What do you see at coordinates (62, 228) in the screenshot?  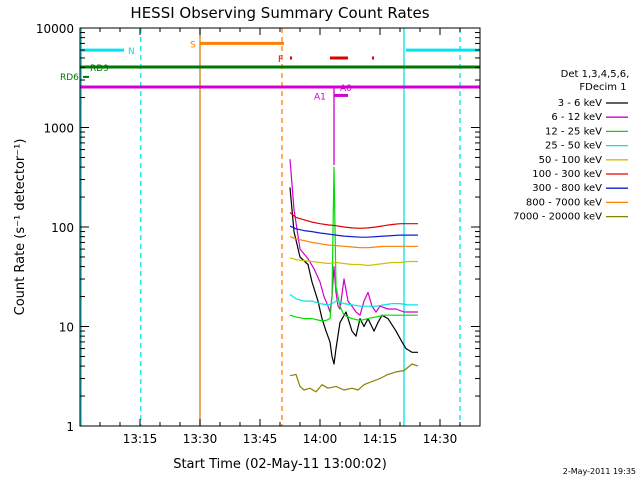 I see `y-tick-label: 100` at bounding box center [62, 228].